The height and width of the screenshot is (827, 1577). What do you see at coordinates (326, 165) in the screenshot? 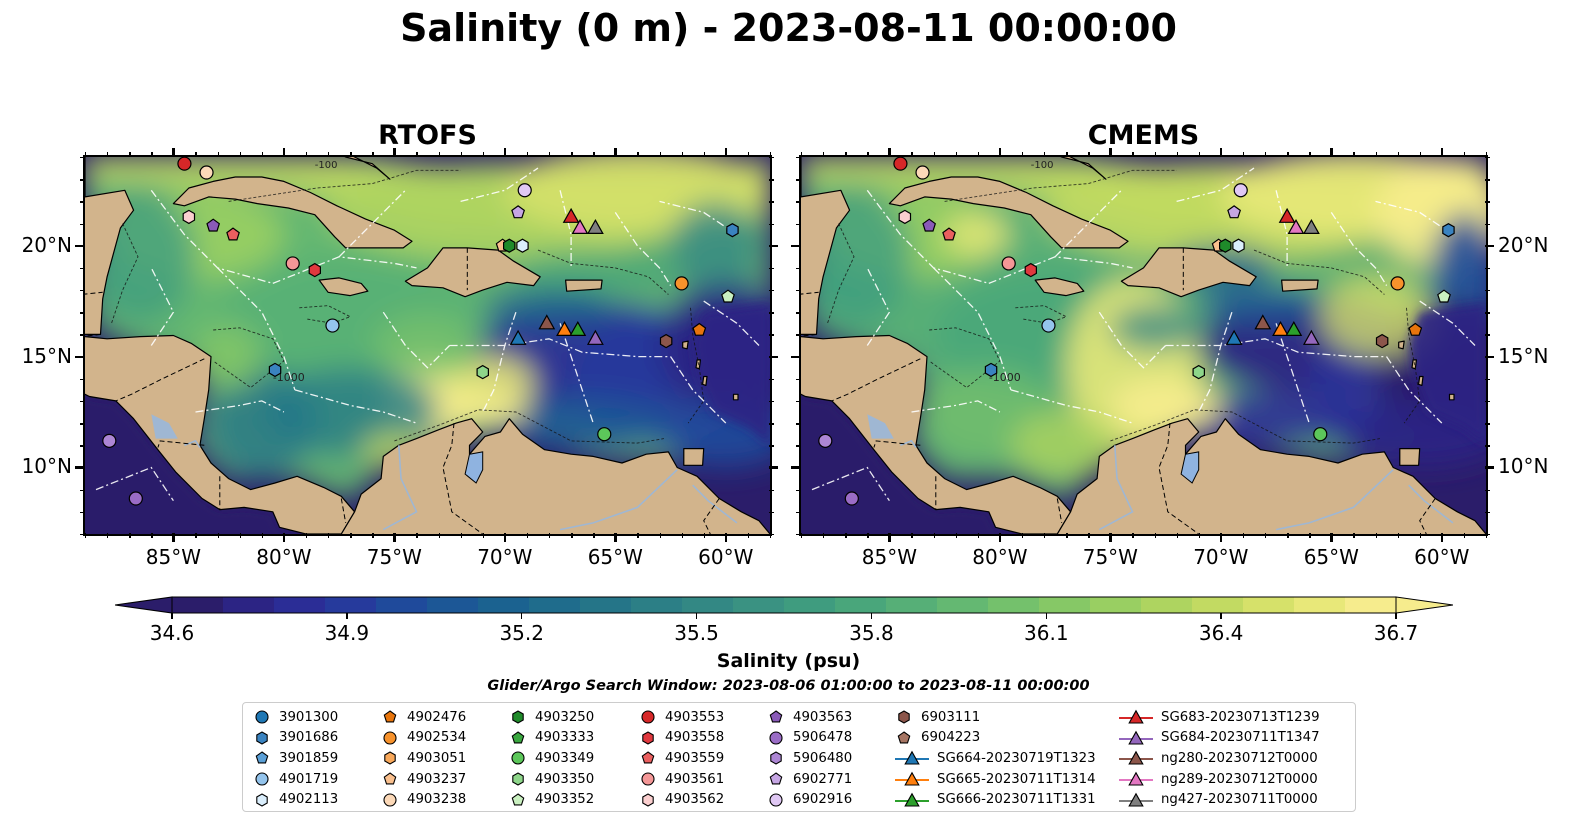
I see `contour-label-2: -100` at bounding box center [326, 165].